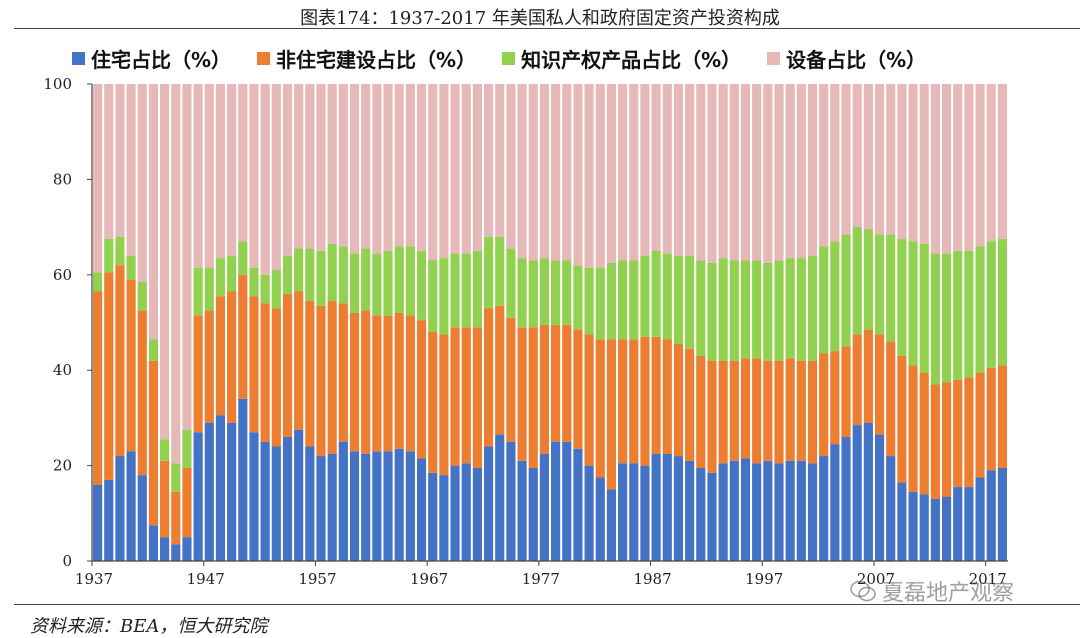 Image resolution: width=1080 pixels, height=638 pixels. I want to click on legend-item-1: 非住宅建设占比（%）, so click(366, 58).